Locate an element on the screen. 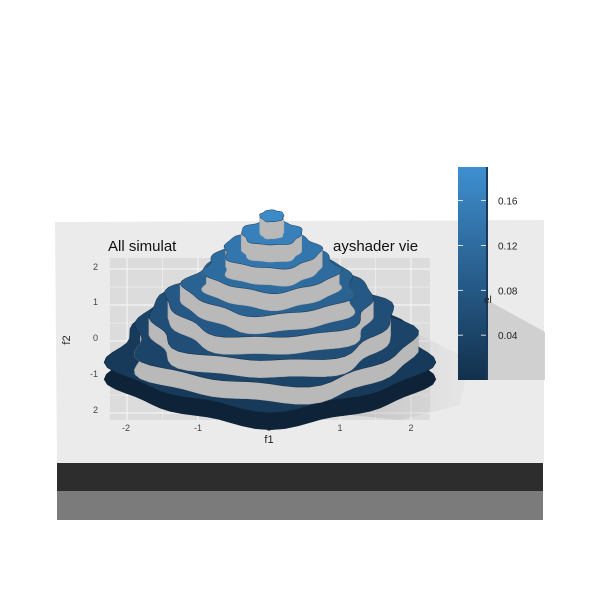 The height and width of the screenshot is (600, 600). chart-title-tail: ayshader vie is located at coordinates (375, 246).